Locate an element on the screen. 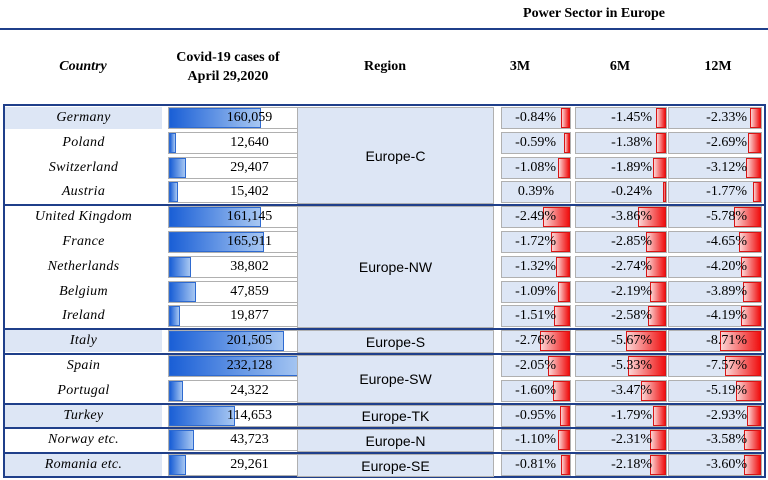  change-value: -2.33% is located at coordinates (726, 117).